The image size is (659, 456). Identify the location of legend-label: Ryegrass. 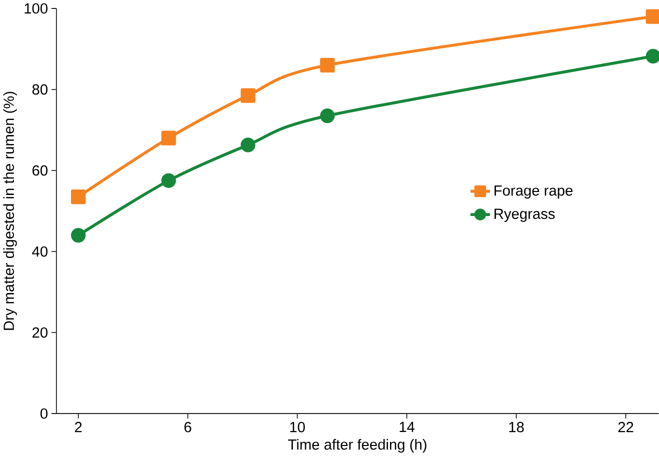
(524, 215).